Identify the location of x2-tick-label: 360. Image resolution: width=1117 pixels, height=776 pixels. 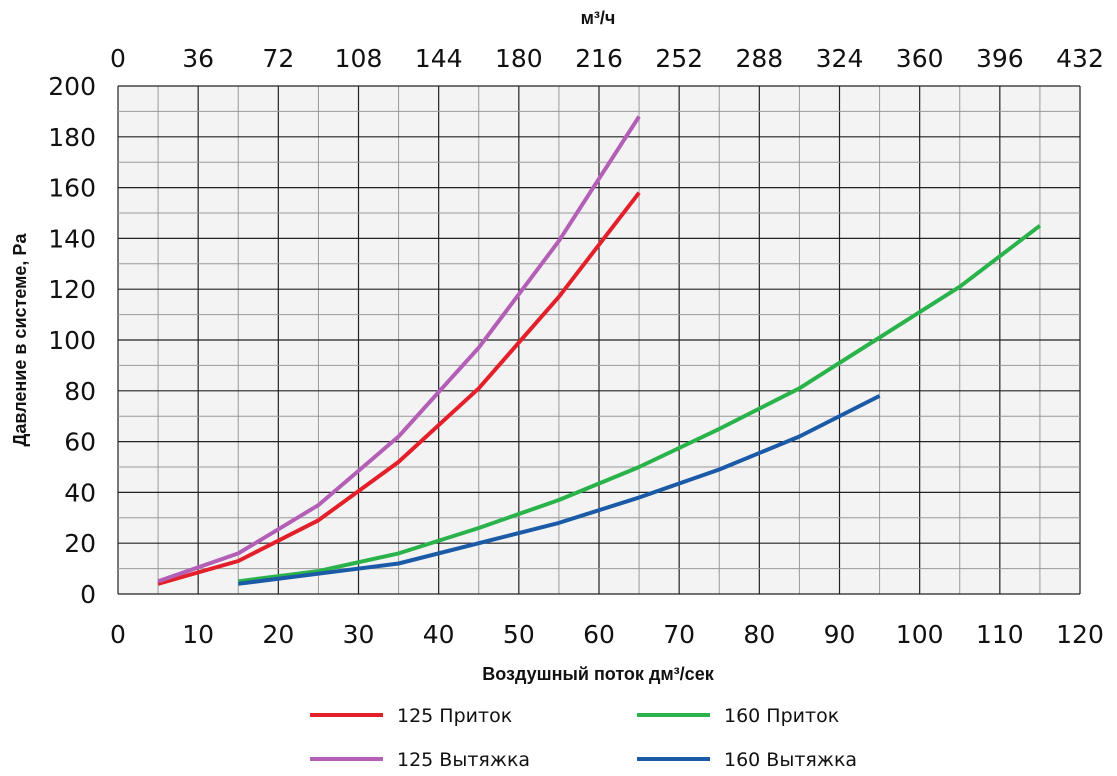
(920, 58).